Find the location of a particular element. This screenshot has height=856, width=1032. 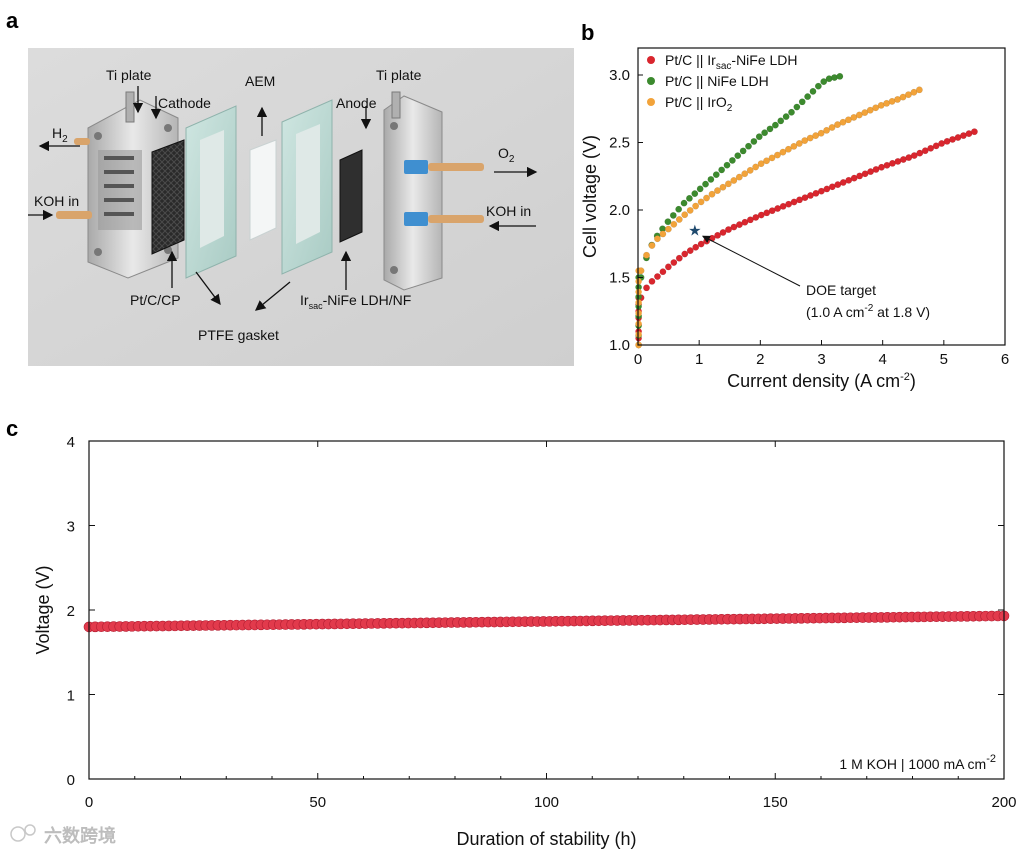

chart-c-y-tick-label: 4 is located at coordinates (71, 442).